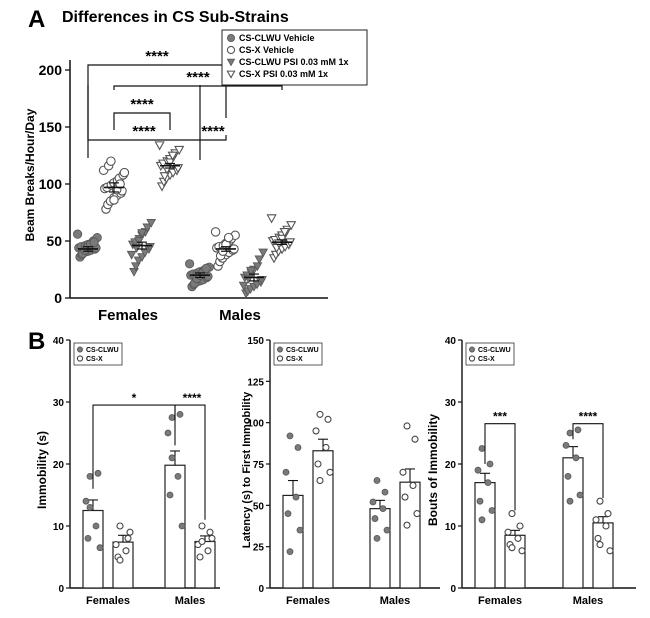  I want to click on chart-b3-y-tick-label: 30, so click(451, 403).